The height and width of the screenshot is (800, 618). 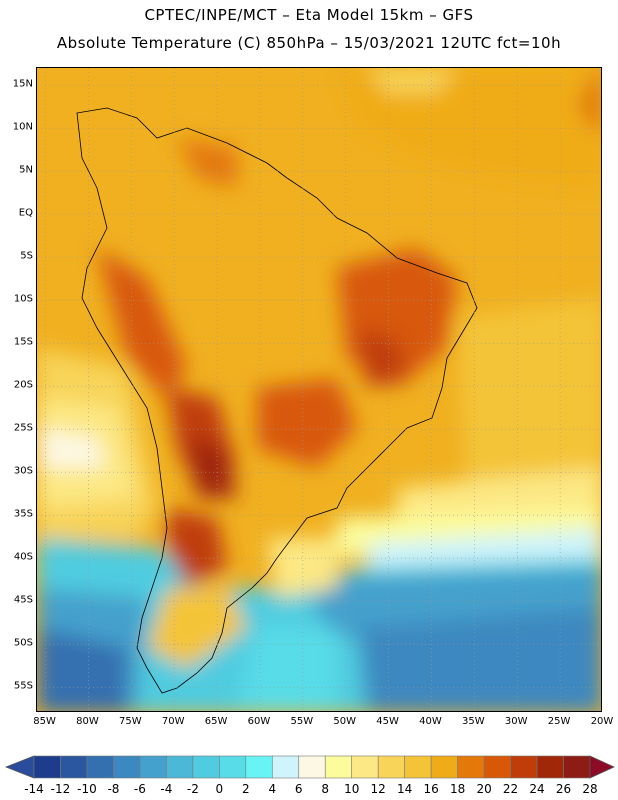 What do you see at coordinates (87, 789) in the screenshot?
I see `colorbar-tick-label: -10` at bounding box center [87, 789].